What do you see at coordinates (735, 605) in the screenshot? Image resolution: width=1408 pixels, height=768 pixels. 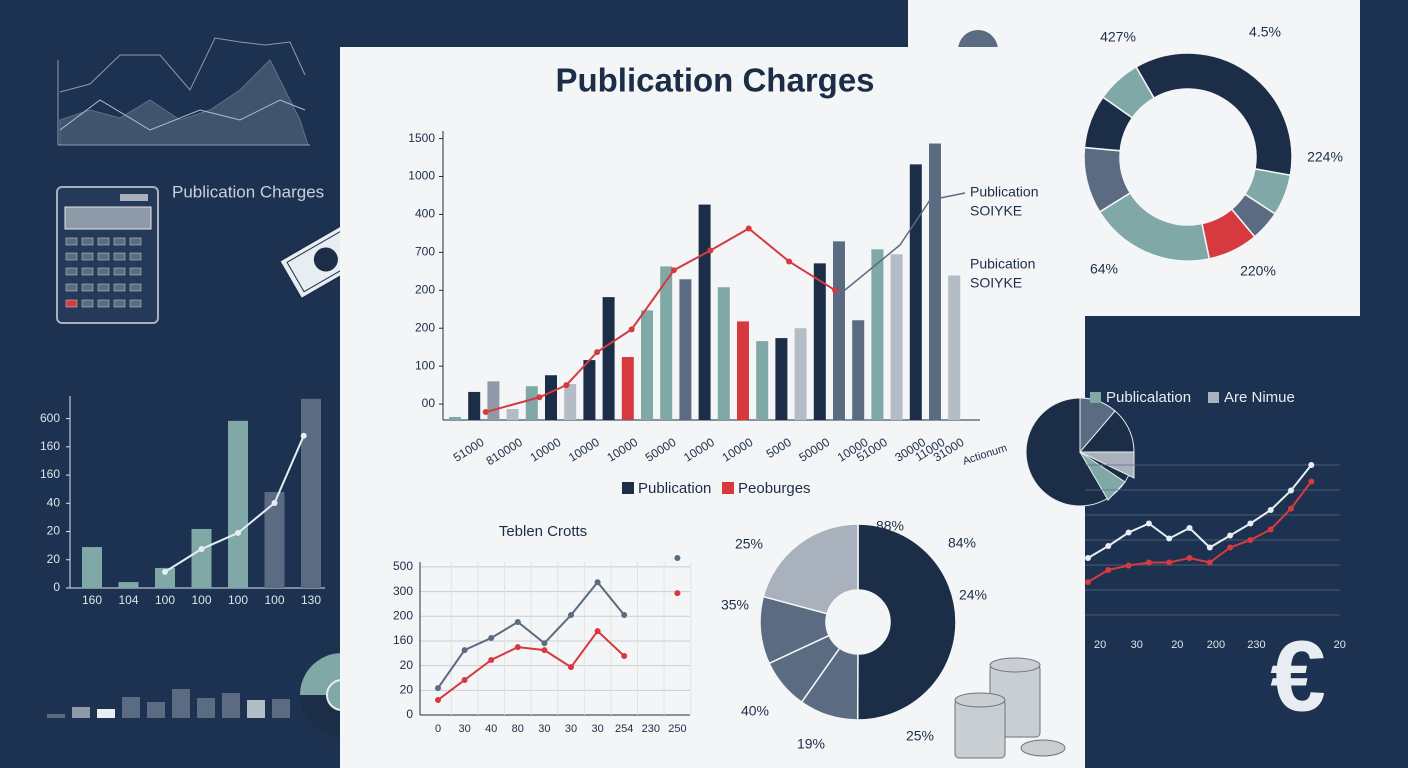 I see `data-label: 35%` at bounding box center [735, 605].